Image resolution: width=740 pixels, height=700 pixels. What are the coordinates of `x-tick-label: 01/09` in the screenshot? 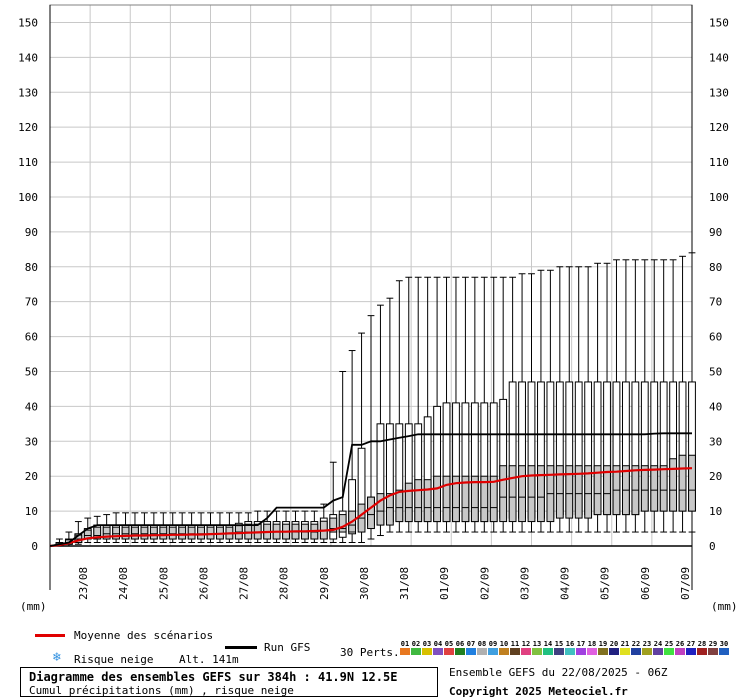 It's located at (444, 583).